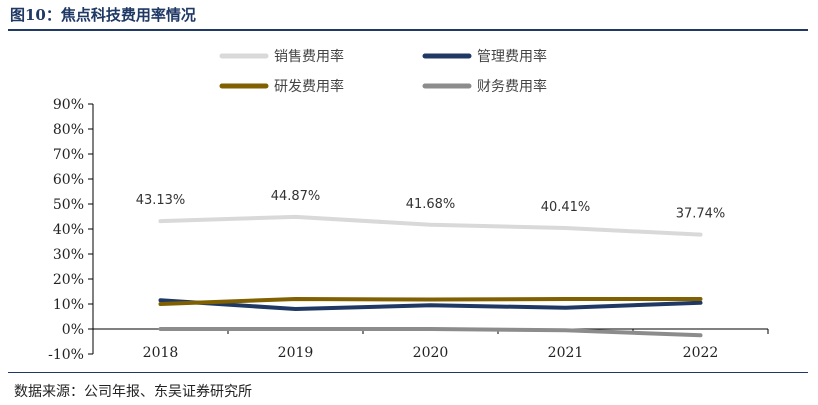 The width and height of the screenshot is (818, 405). What do you see at coordinates (68, 130) in the screenshot?
I see `y-tick-label: 80%` at bounding box center [68, 130].